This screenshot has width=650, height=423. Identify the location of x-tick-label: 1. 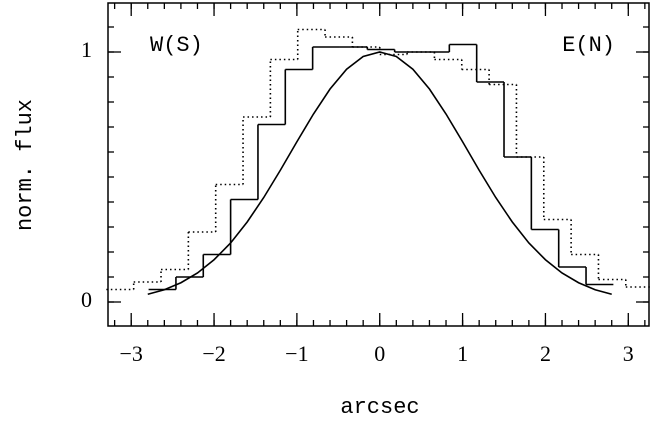
(462, 353).